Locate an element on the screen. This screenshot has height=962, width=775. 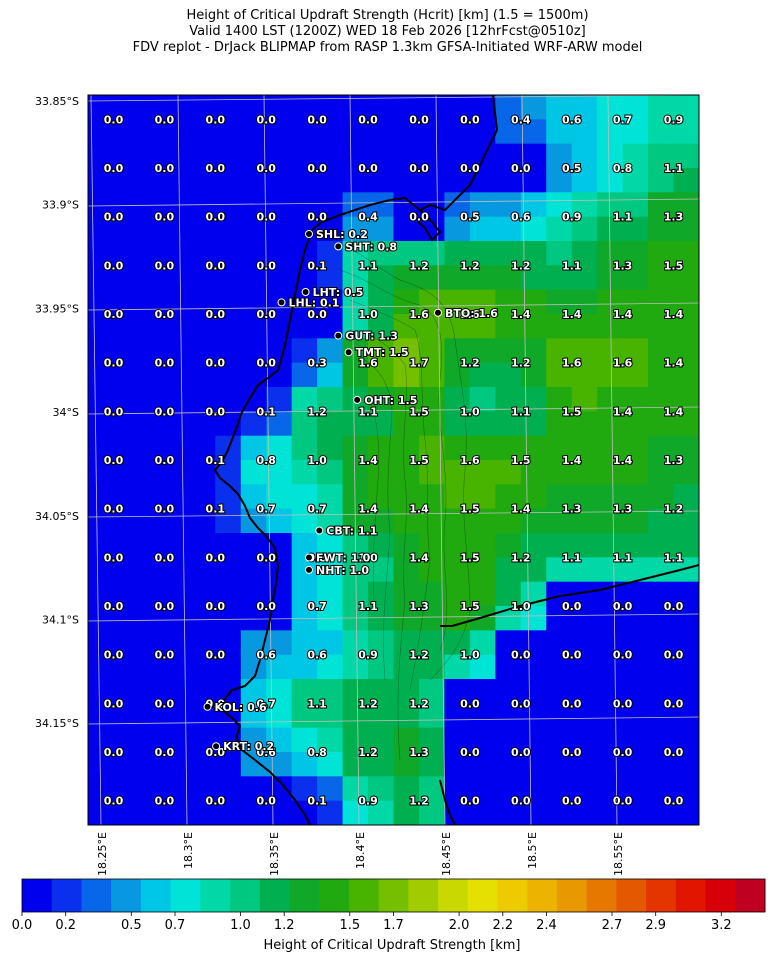
colorbar-swatch is located at coordinates (126, 895).